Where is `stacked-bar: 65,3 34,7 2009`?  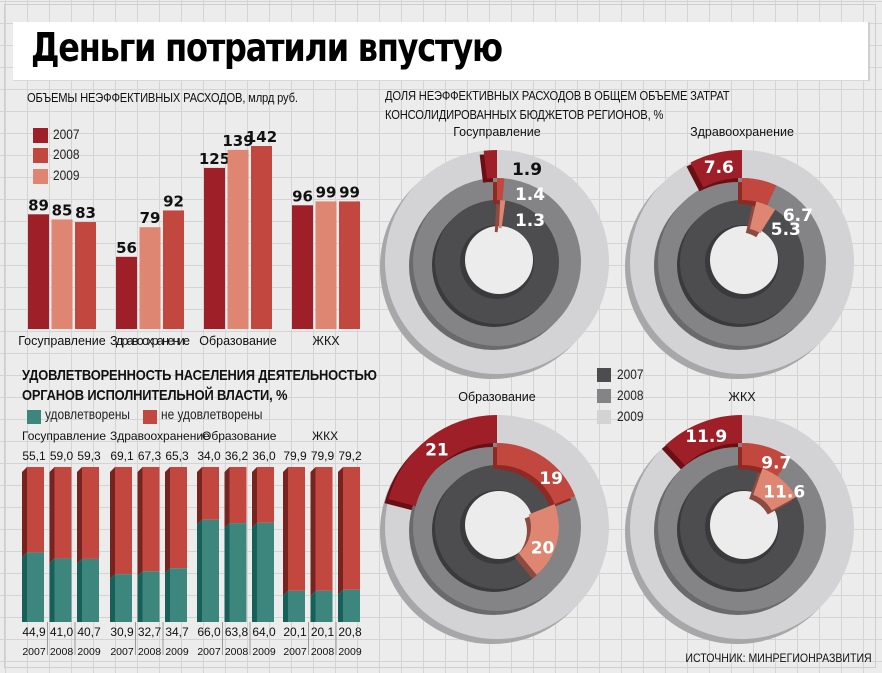
stacked-bar: 65,3 34,7 2009 is located at coordinates (175, 553).